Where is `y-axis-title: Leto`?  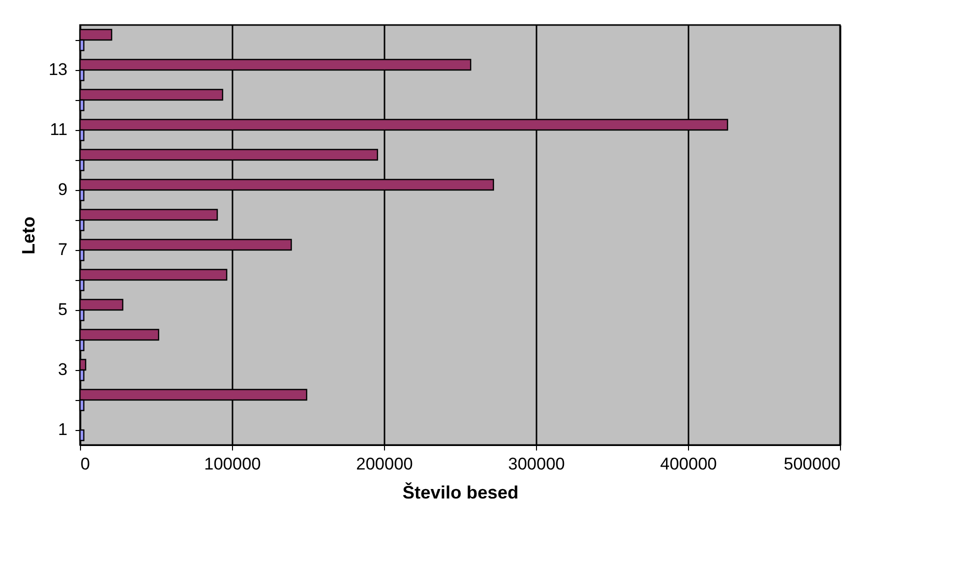
y-axis-title: Leto is located at coordinates (28, 235).